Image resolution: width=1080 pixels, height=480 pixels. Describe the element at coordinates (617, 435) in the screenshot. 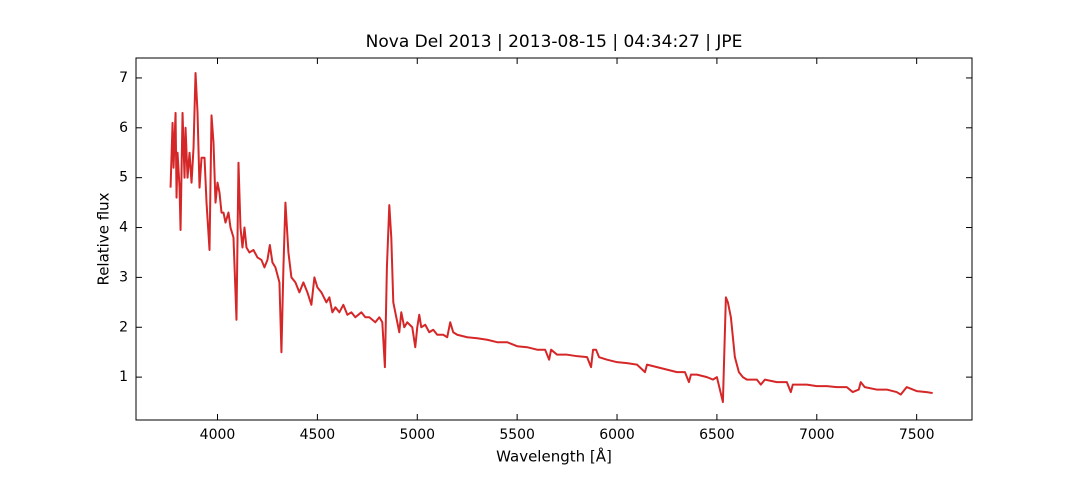

I see `x-tick-label: 6000` at that location.